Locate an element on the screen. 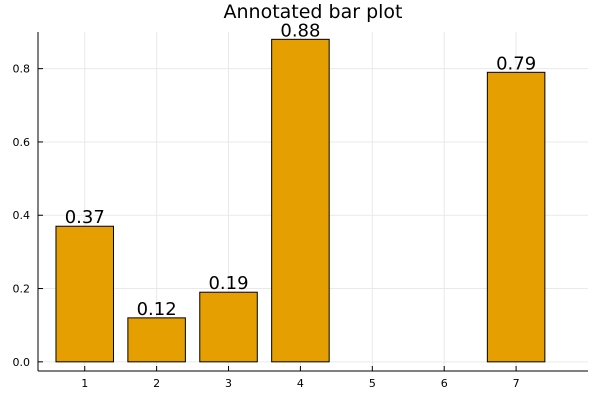 This screenshot has height=400, width=600. x-tick-label: 7 is located at coordinates (516, 383).